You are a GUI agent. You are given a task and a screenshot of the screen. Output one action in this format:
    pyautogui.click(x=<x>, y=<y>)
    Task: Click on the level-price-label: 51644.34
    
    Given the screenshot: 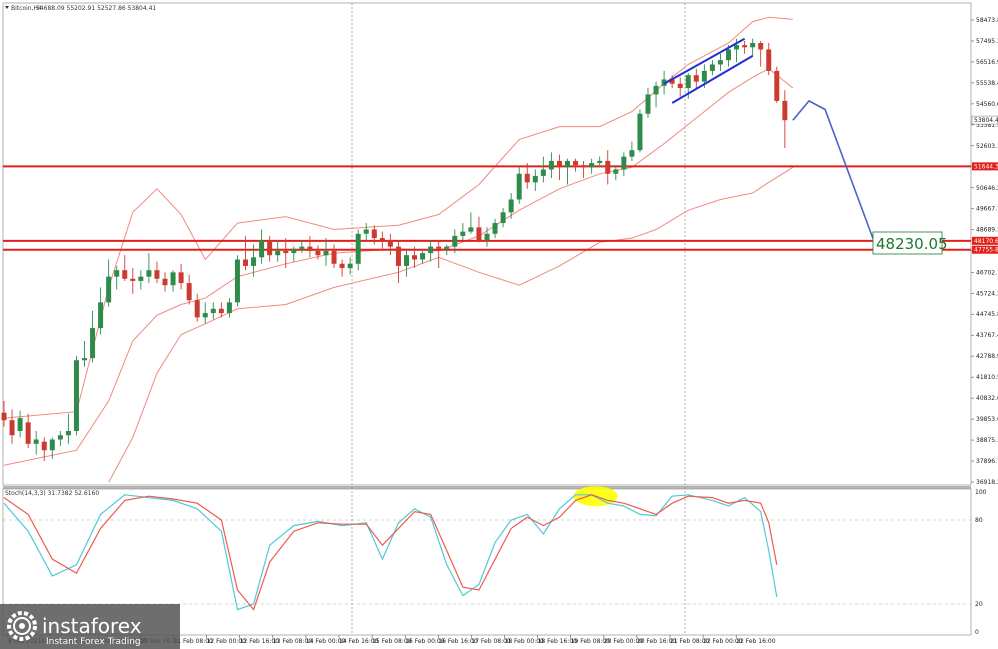 What is the action you would take?
    pyautogui.click(x=986, y=166)
    